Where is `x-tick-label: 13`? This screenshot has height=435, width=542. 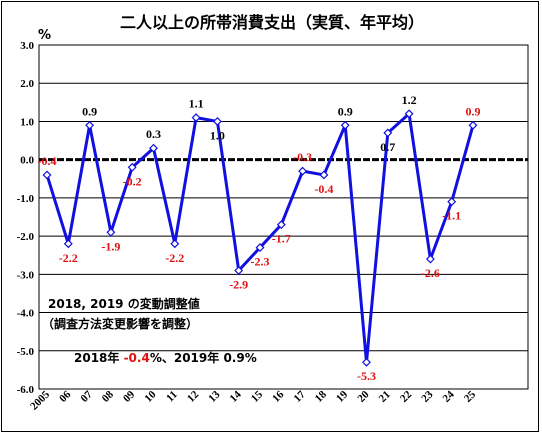
x-tick-label: 13 is located at coordinates (214, 396).